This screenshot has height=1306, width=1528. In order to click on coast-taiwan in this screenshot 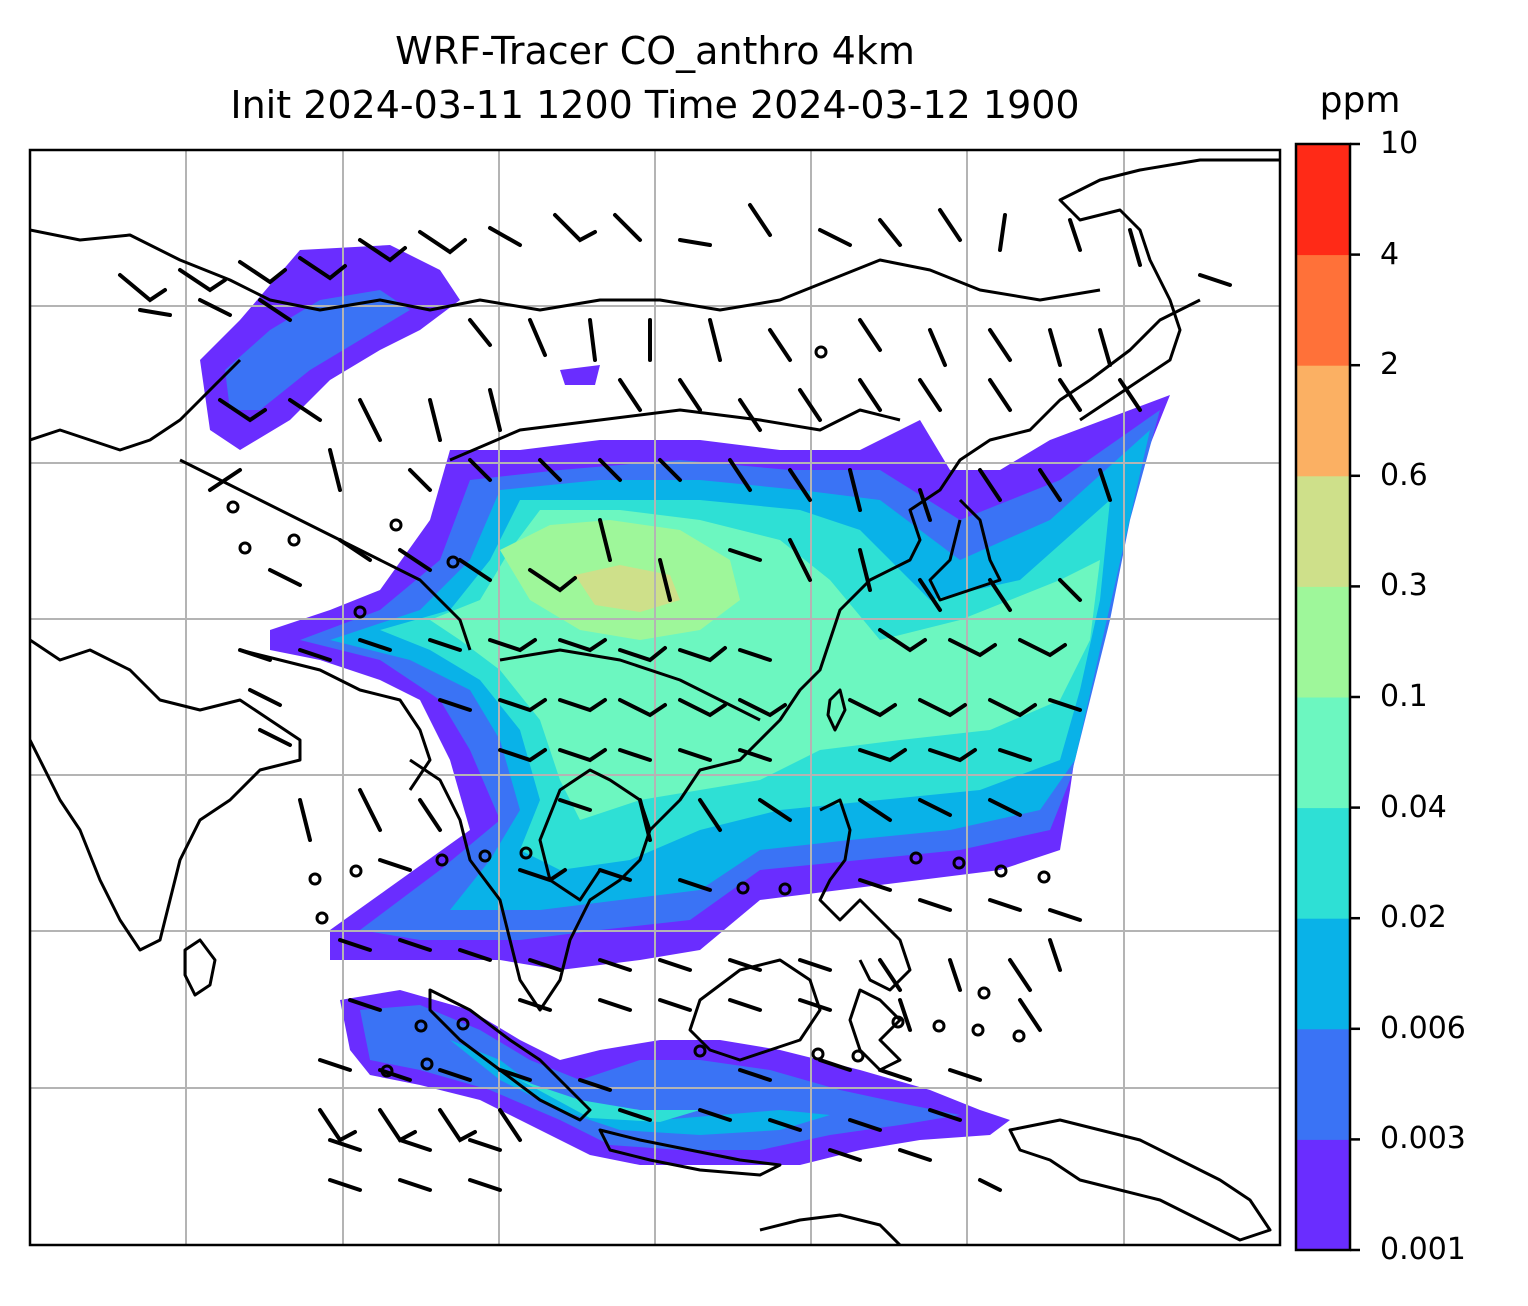, I will do `click(836, 710)`.